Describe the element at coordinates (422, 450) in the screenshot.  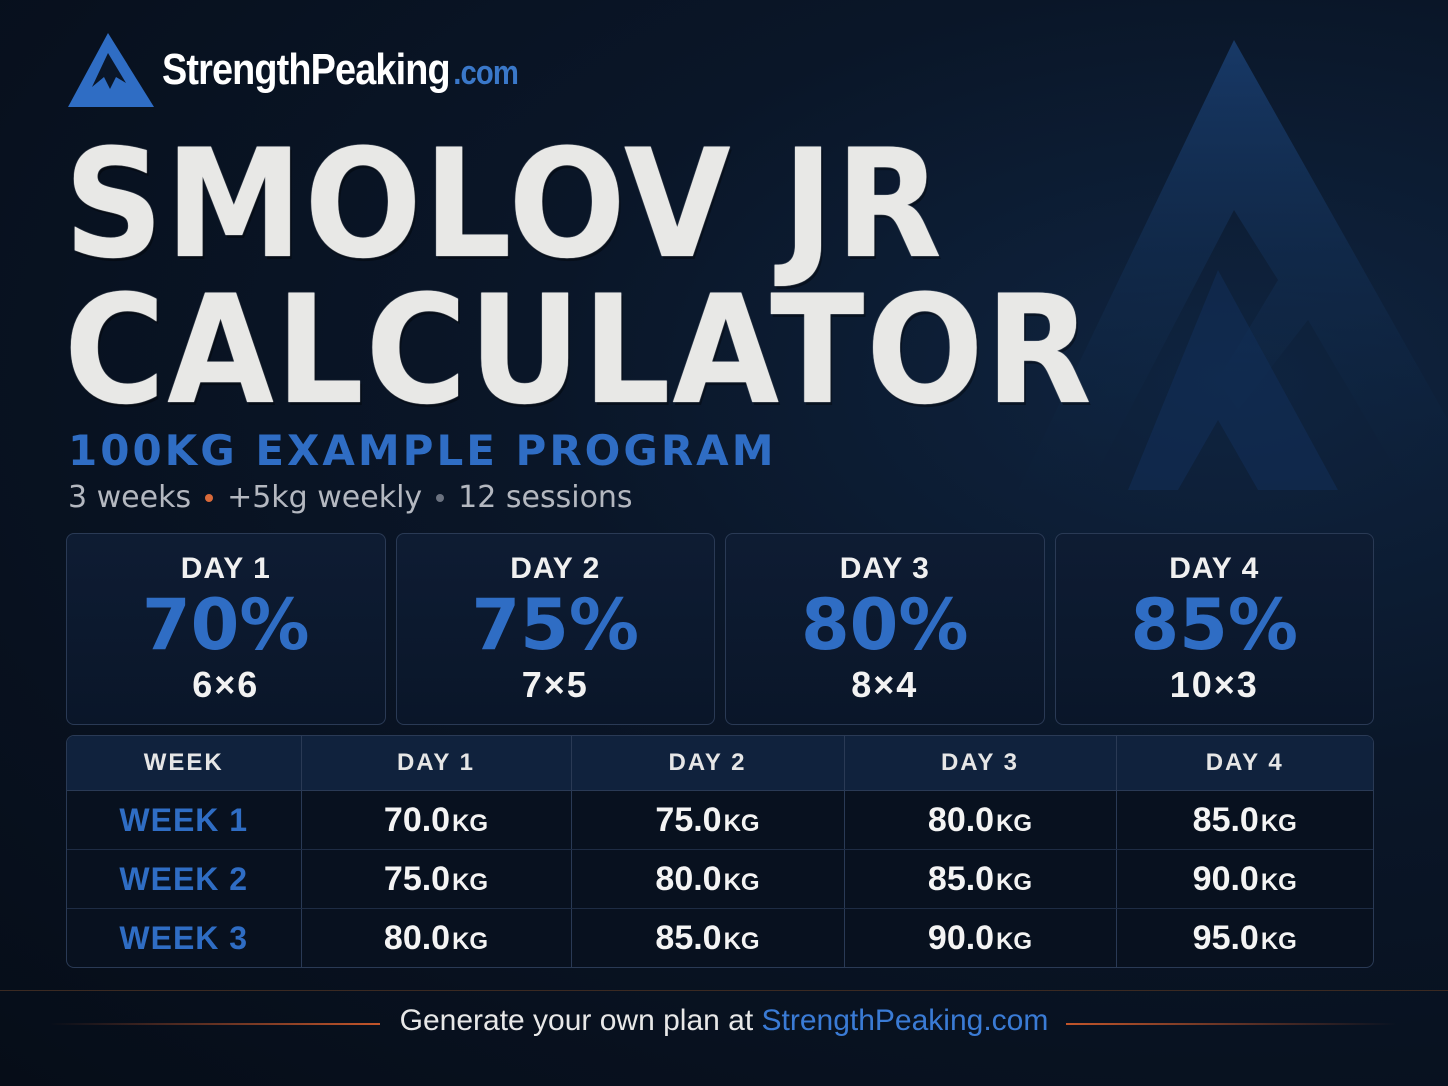
I see `subtitle: 100KG EXAMPLE PROGRAM` at that location.